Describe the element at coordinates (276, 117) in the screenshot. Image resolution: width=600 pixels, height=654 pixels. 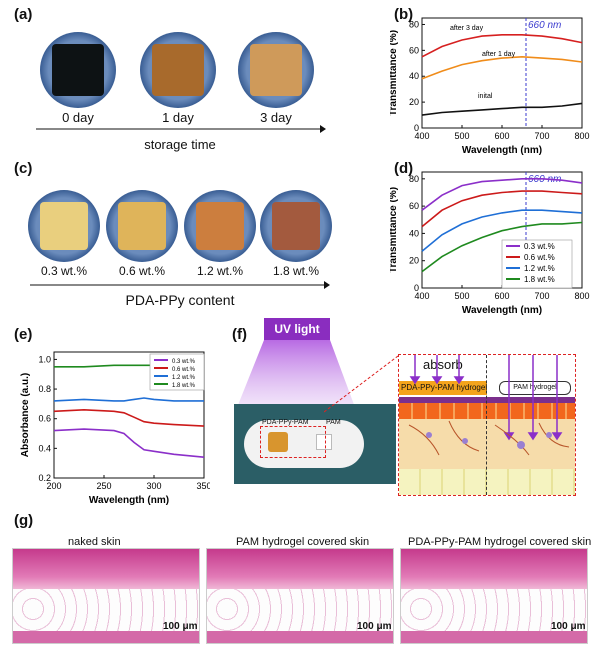
I see `storage-label: 3 day` at that location.